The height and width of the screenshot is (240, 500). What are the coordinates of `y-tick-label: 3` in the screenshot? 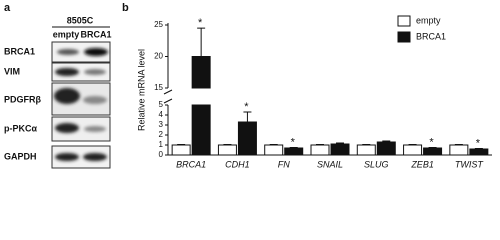 It's located at (161, 124).